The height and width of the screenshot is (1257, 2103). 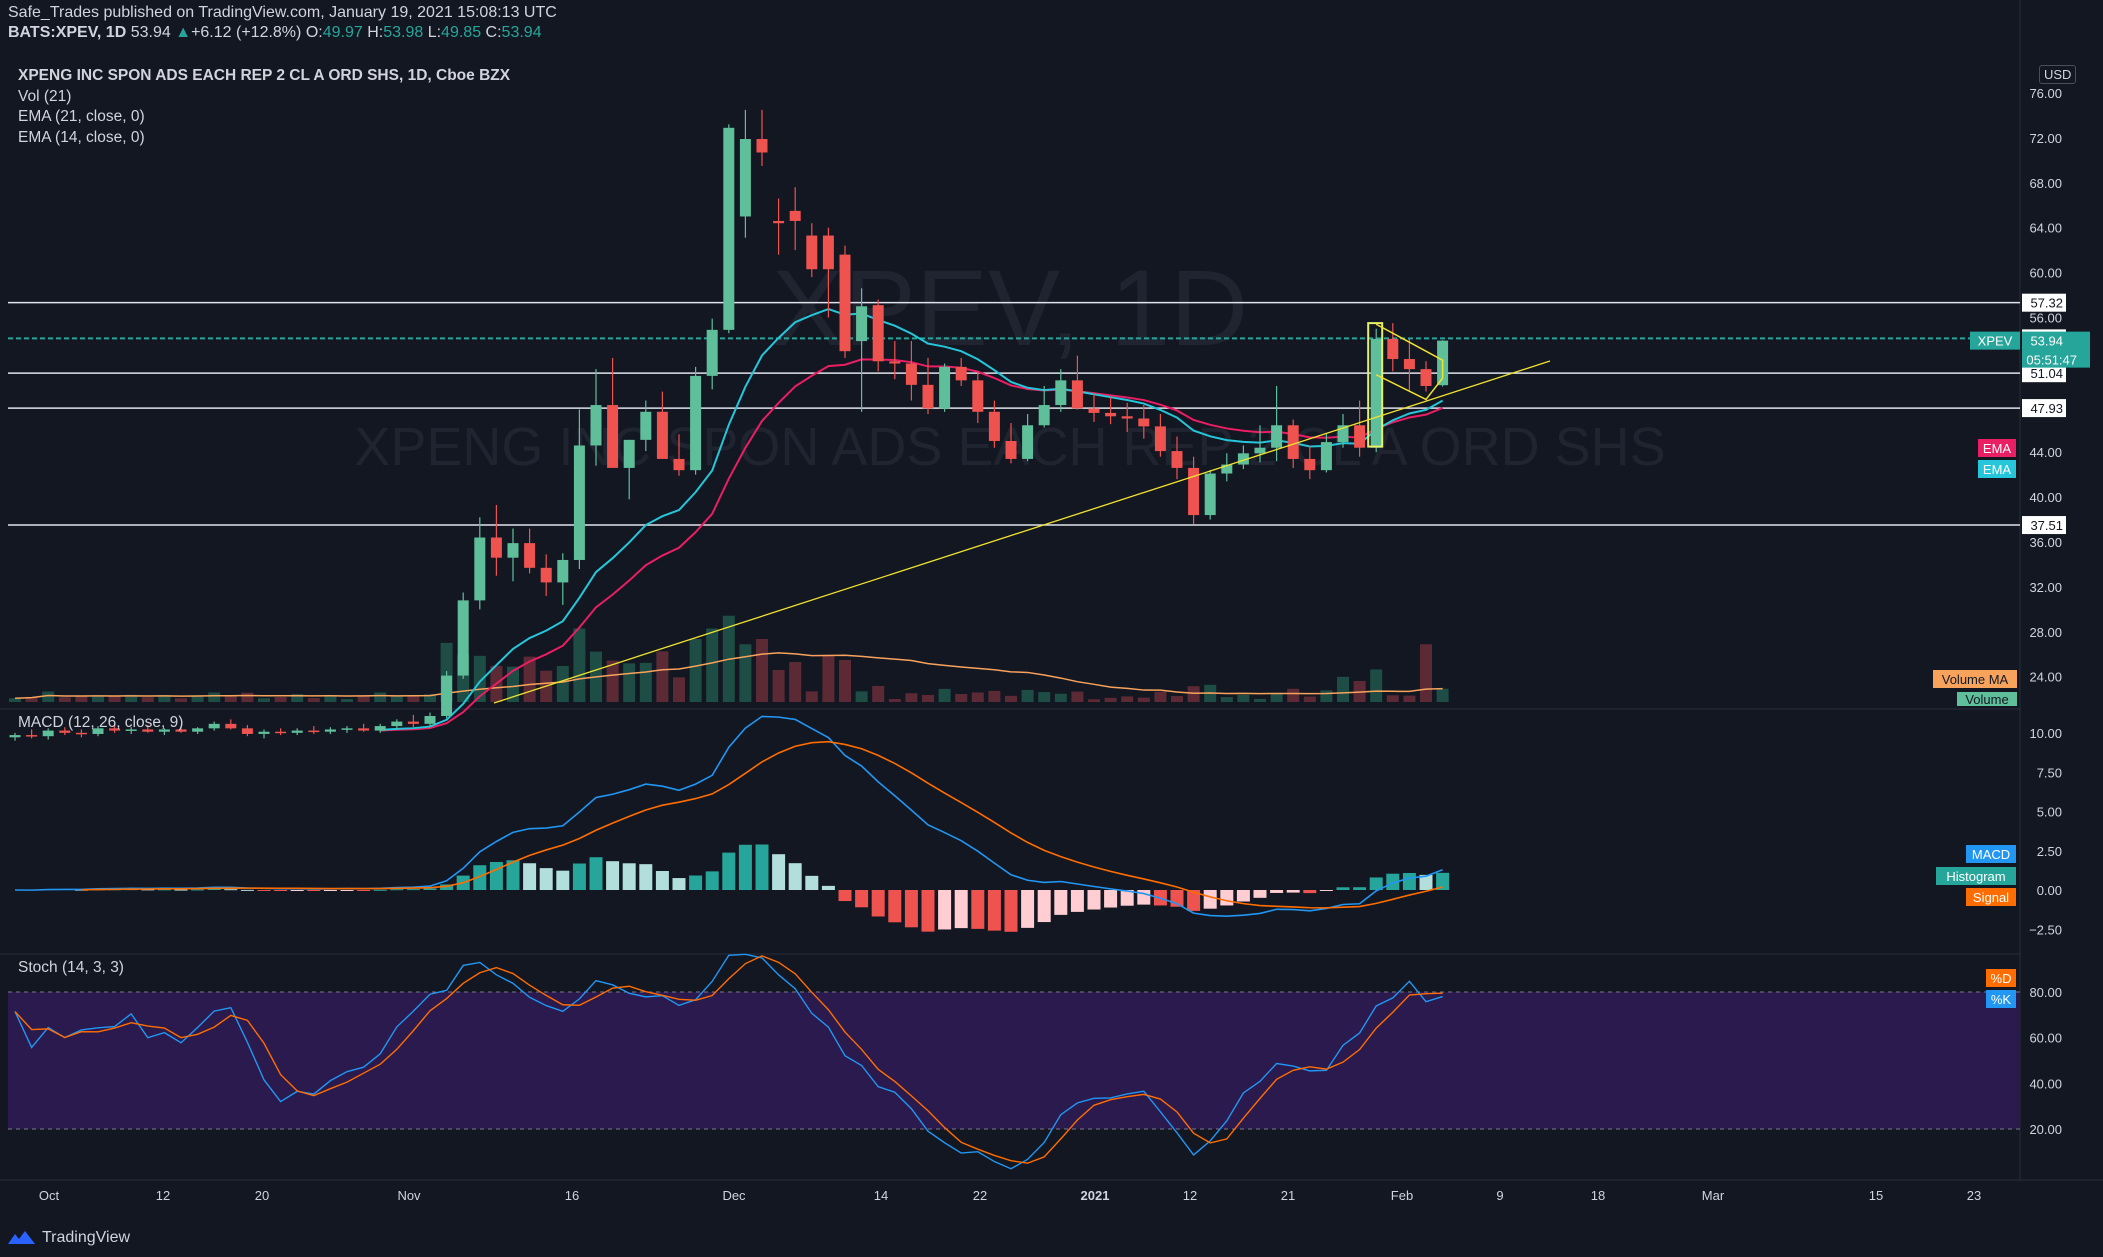 What do you see at coordinates (762, 824) in the screenshot?
I see `signal-line` at bounding box center [762, 824].